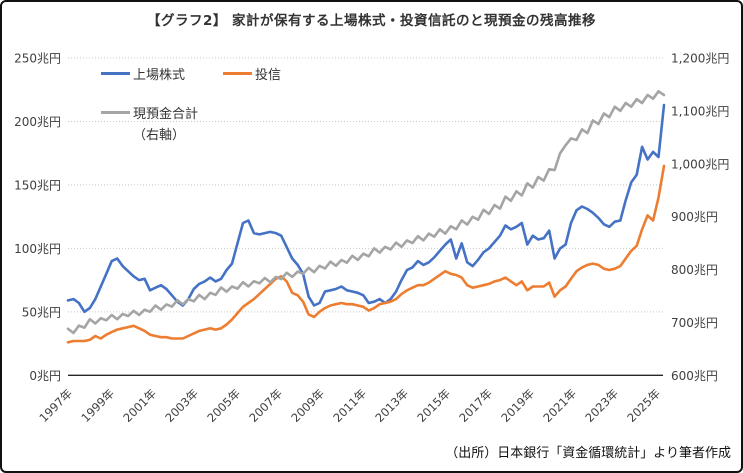 The image size is (743, 473). Describe the element at coordinates (694, 217) in the screenshot. I see `y-axis-right-label: 900兆円` at that location.